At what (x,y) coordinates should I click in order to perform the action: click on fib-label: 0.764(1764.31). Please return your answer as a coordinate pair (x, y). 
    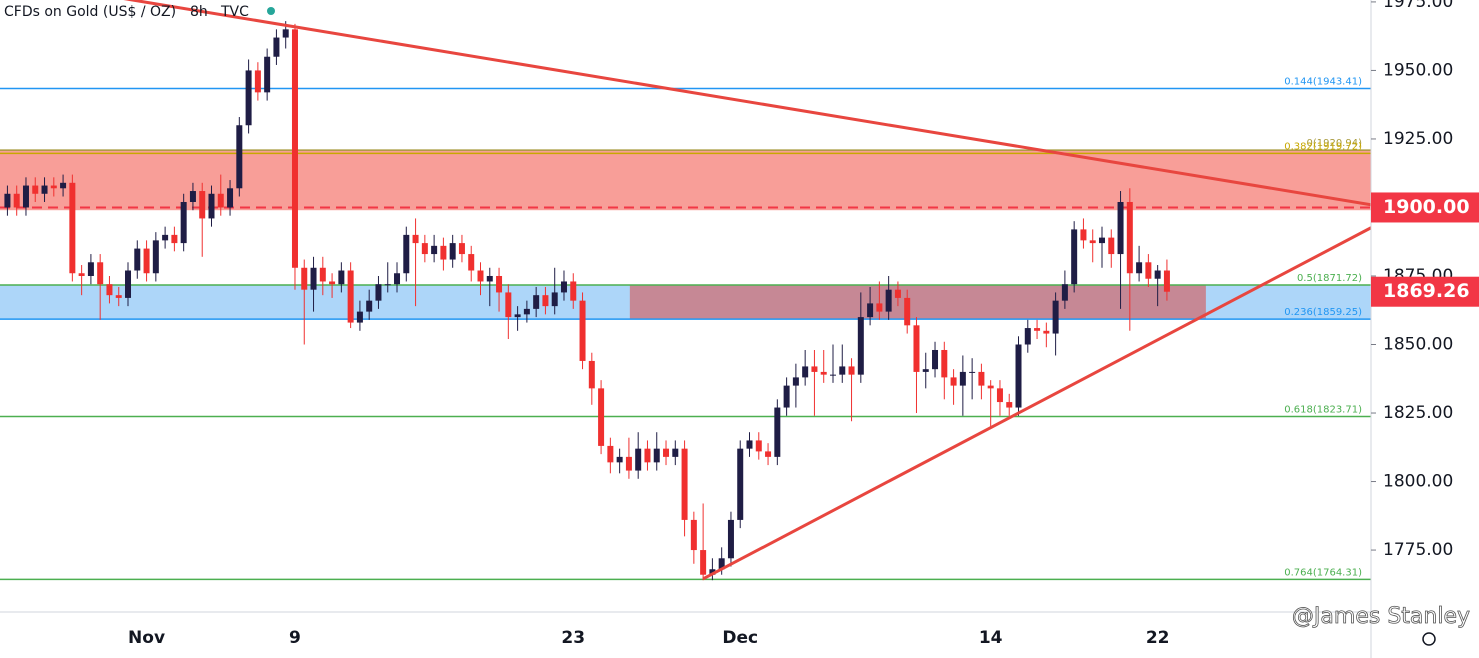
    Looking at the image, I should click on (1323, 572).